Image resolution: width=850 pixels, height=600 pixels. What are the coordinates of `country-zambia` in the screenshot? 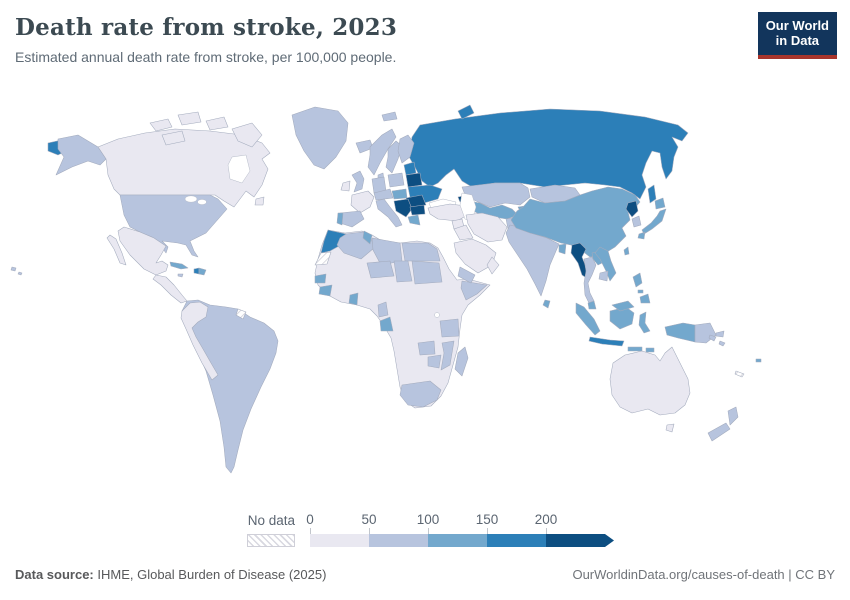 It's located at (426, 348).